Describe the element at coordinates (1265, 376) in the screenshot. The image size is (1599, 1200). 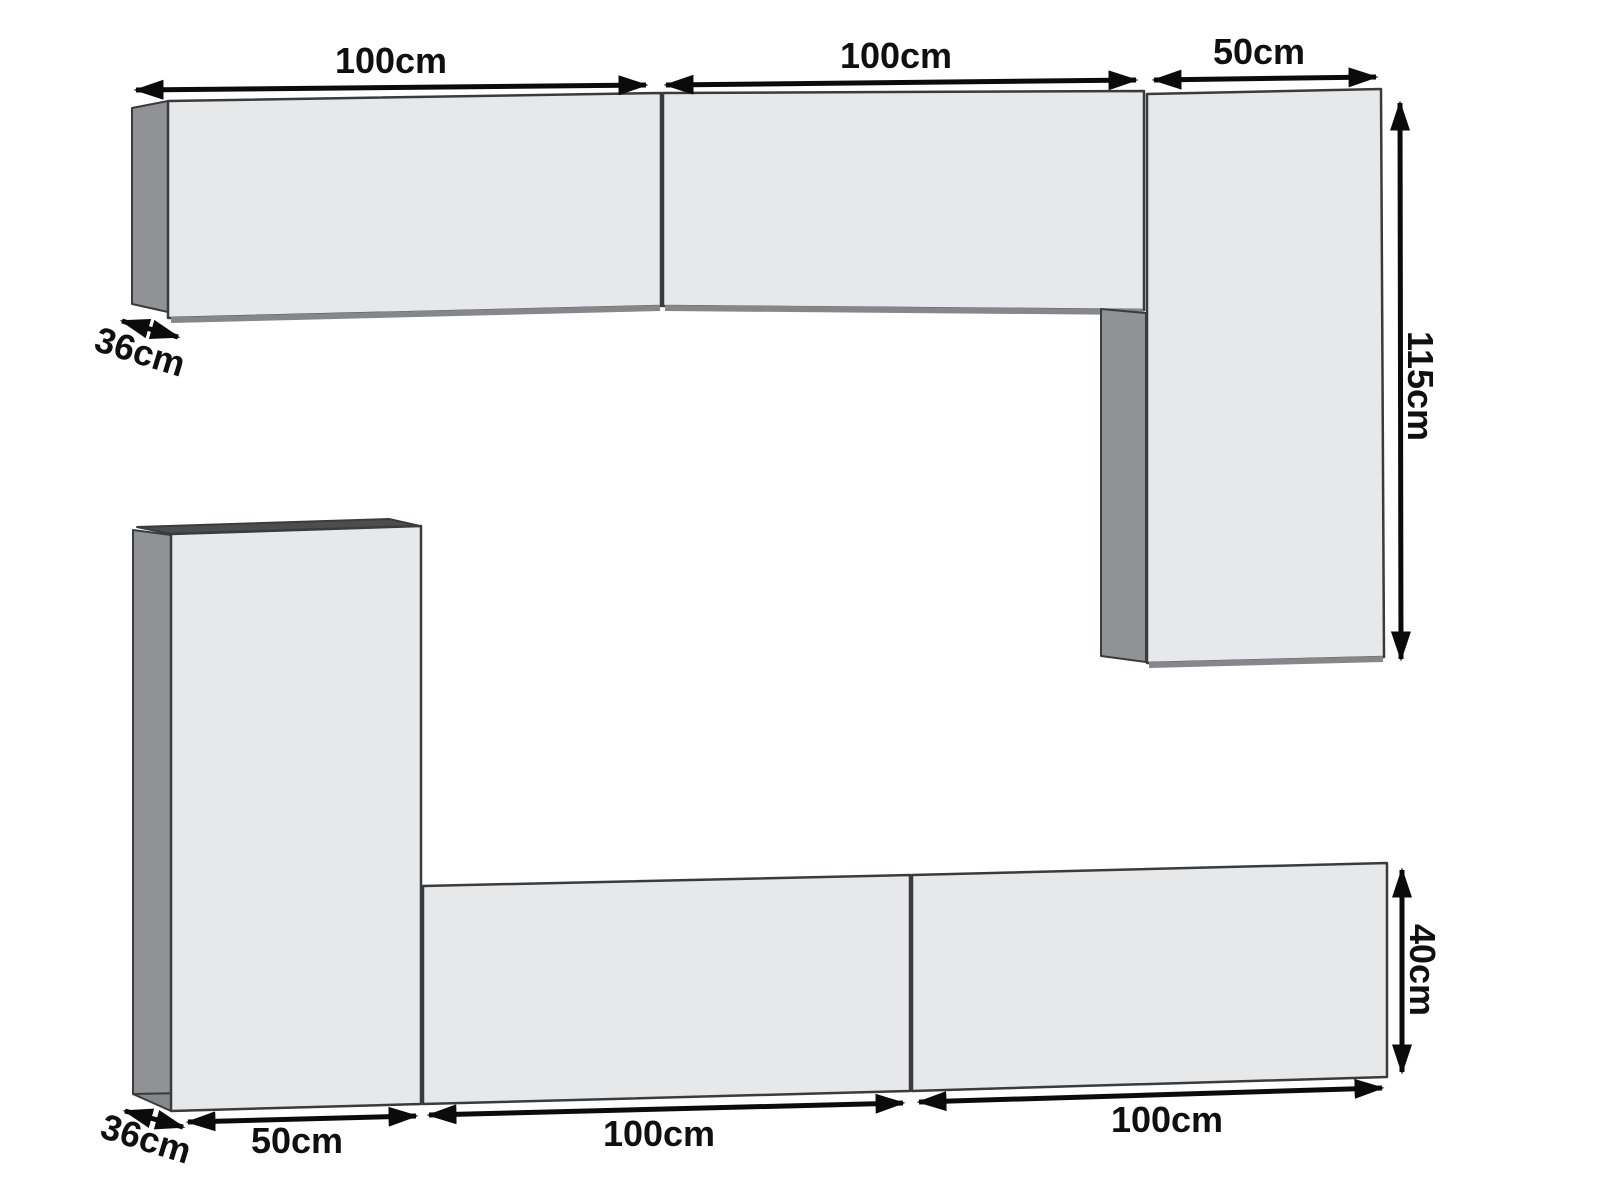
I see `tall-right-cabinet-front-face` at that location.